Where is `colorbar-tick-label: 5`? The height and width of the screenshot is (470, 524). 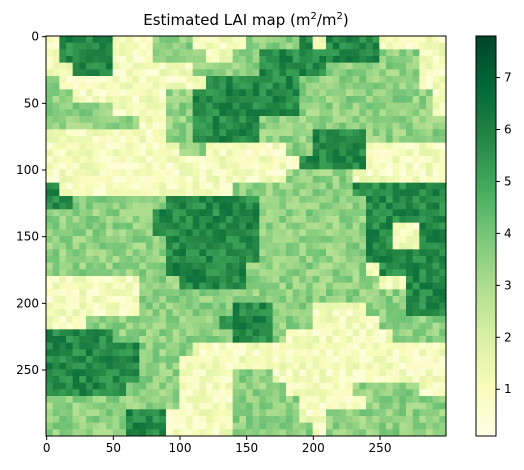
colorbar-tick-label: 5 is located at coordinates (508, 181).